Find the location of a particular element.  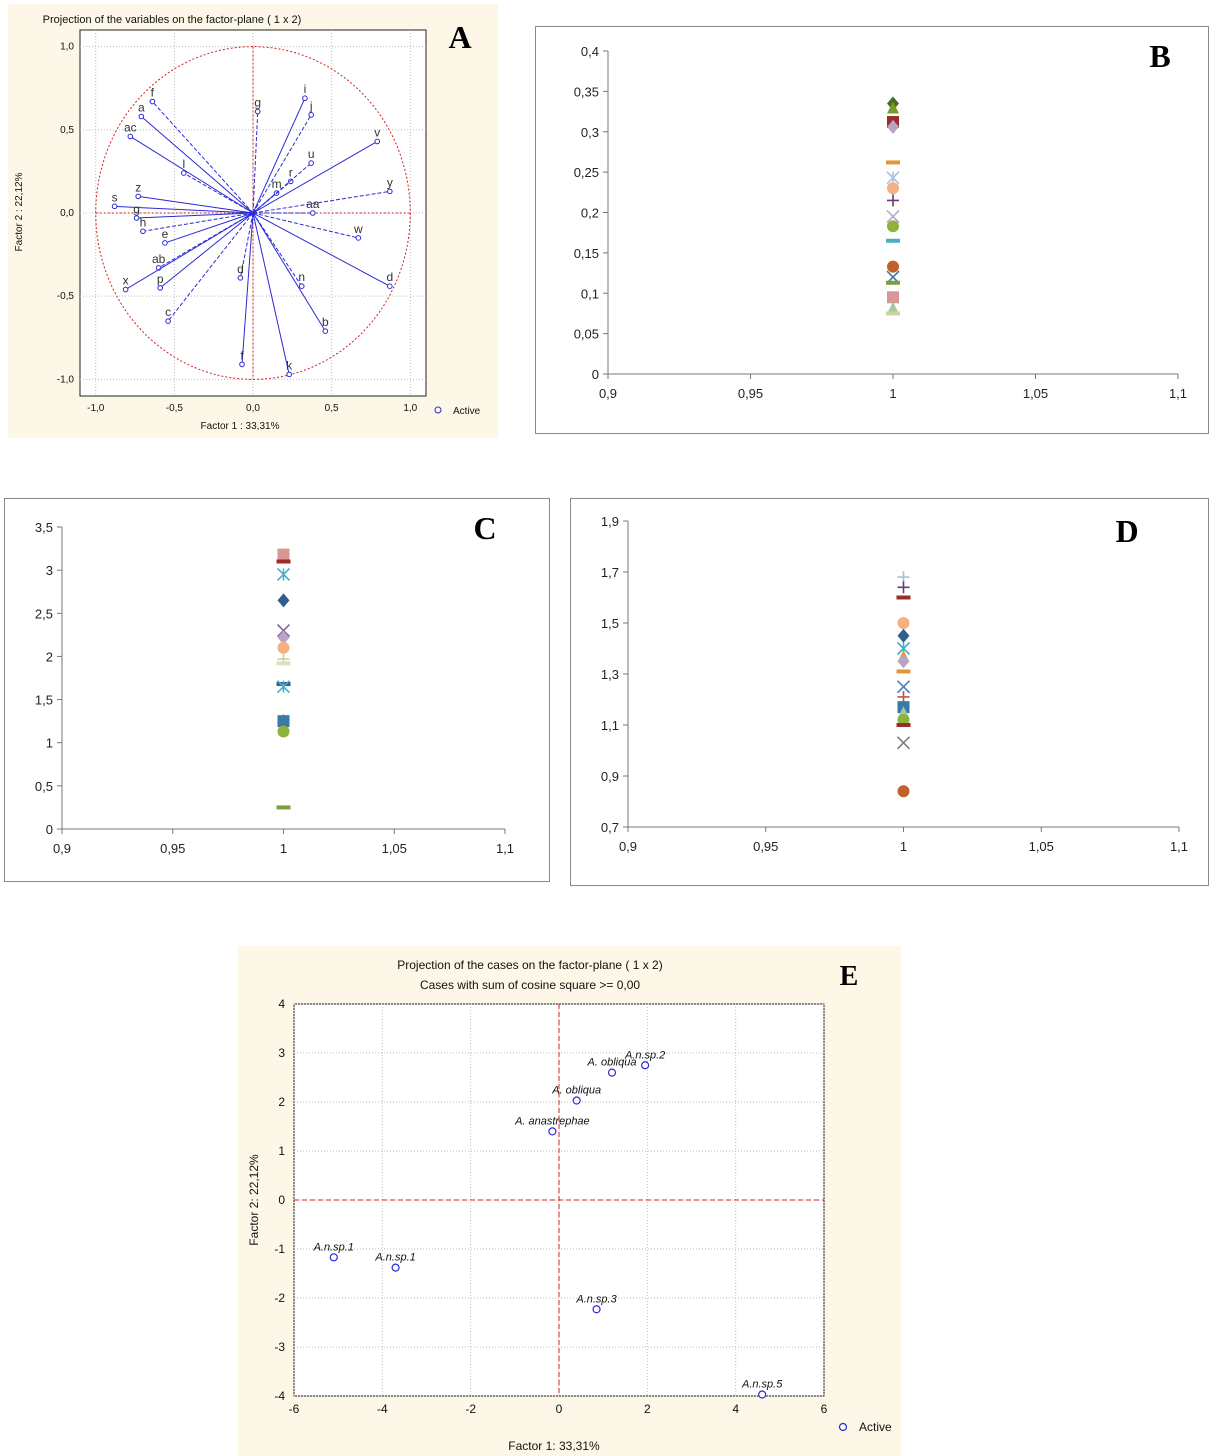

variable-vector-e is located at coordinates (209, 228).